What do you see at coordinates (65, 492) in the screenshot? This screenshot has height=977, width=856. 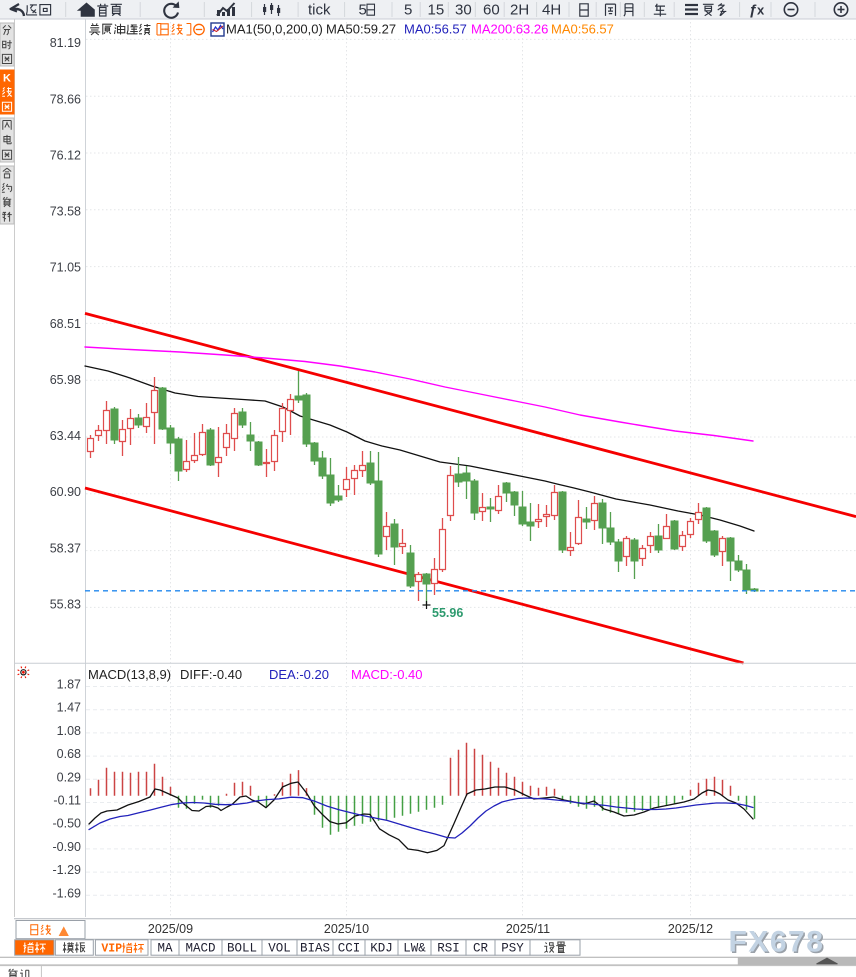 I see `svg-text: 60.90` at bounding box center [65, 492].